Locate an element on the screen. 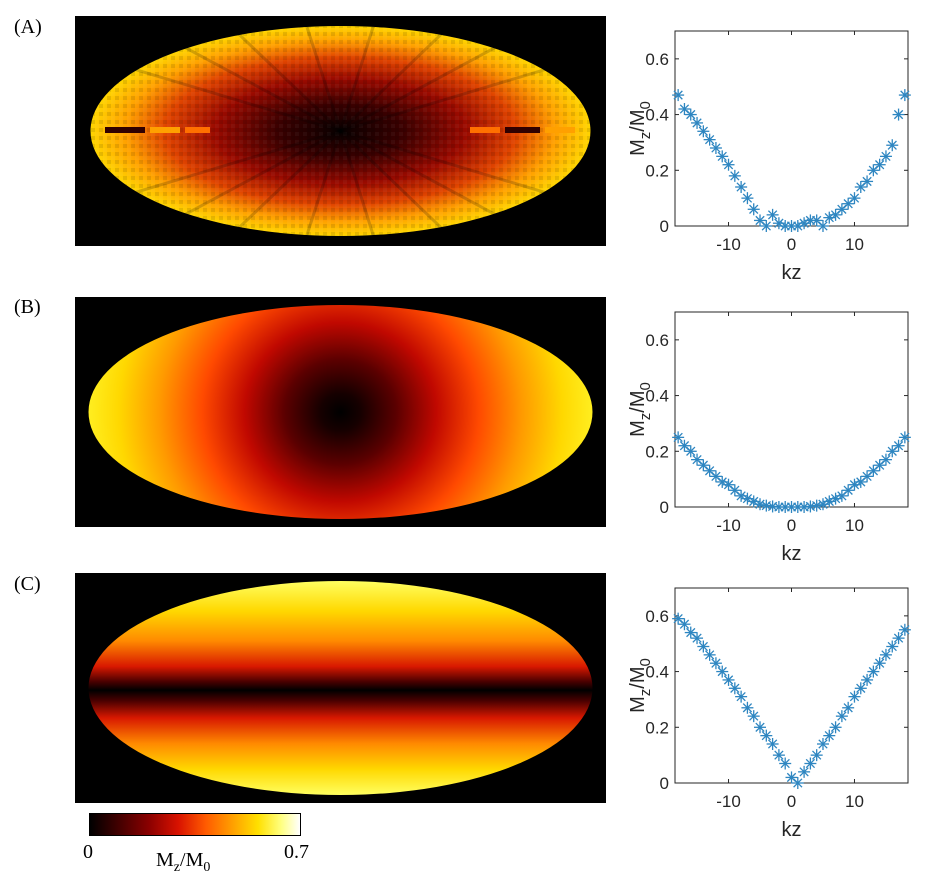  kz-plot-c: 0 0.2 0.4 0.6 -10 0 10 kz Mz/M0 is located at coordinates (769, 714).